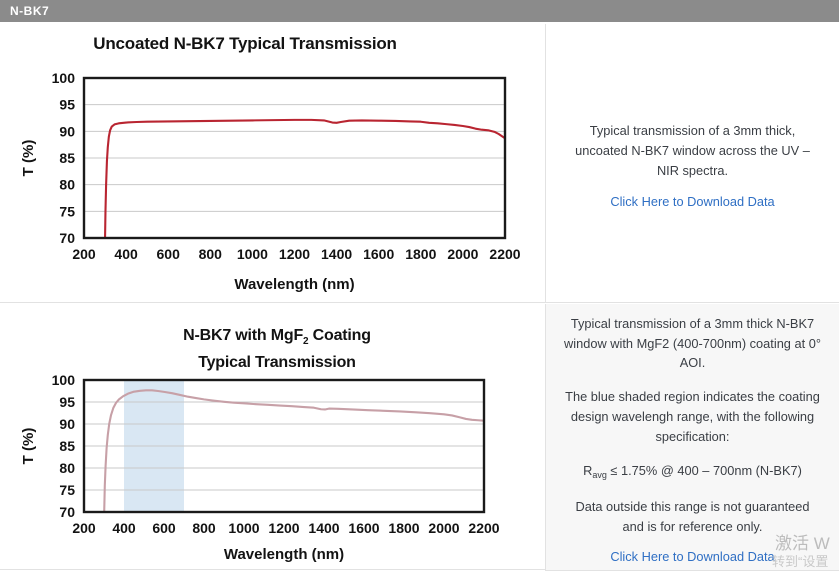 Image resolution: width=839 pixels, height=577 pixels. I want to click on uncoated-chart-ylabel: T (%), so click(28, 158).